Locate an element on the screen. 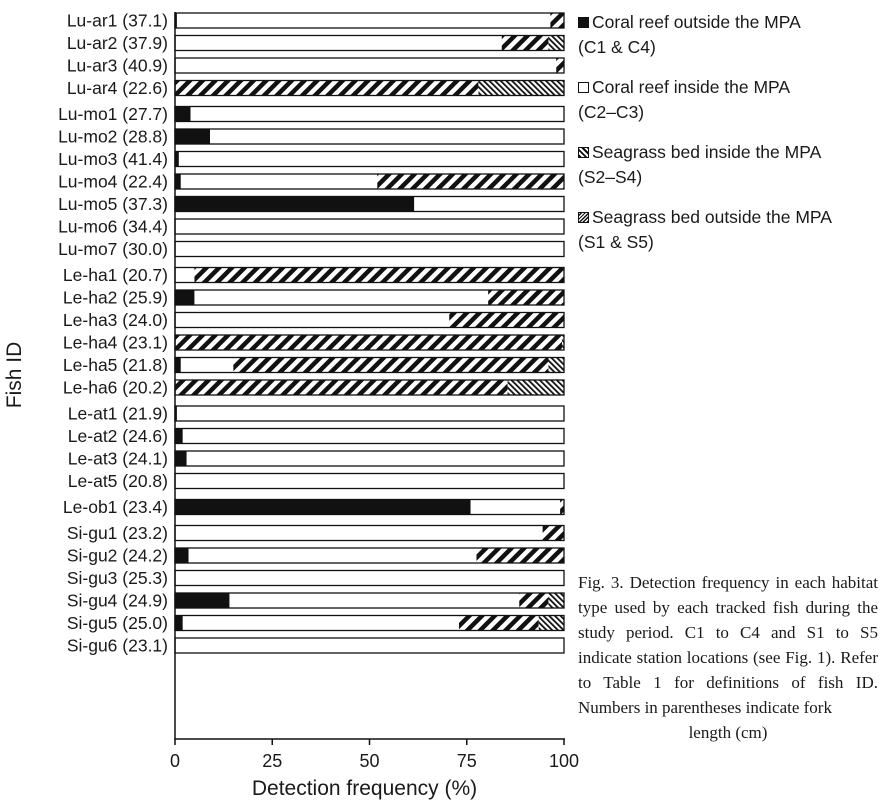 This screenshot has height=802, width=890. fish-id-label: Le-ha5 (21.8) is located at coordinates (115, 365).